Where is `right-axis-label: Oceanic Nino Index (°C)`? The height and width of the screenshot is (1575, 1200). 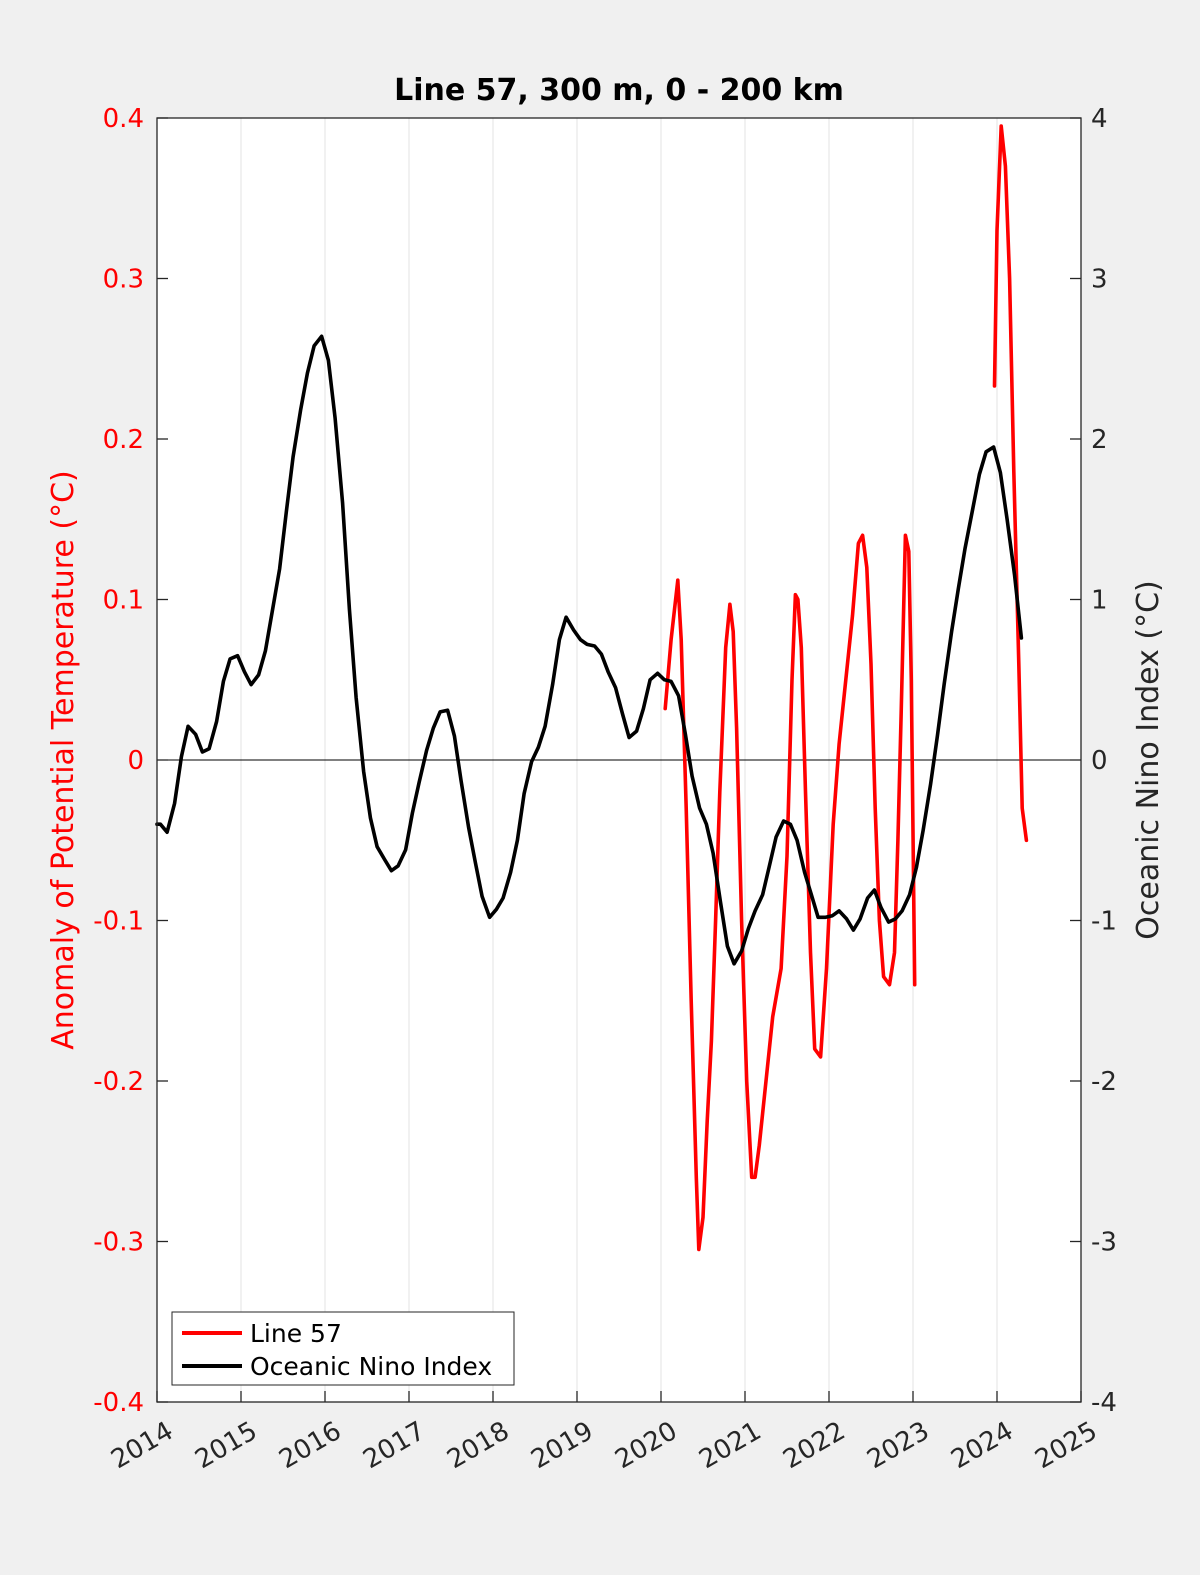 right-axis-label: Oceanic Nino Index (°C) is located at coordinates (1148, 760).